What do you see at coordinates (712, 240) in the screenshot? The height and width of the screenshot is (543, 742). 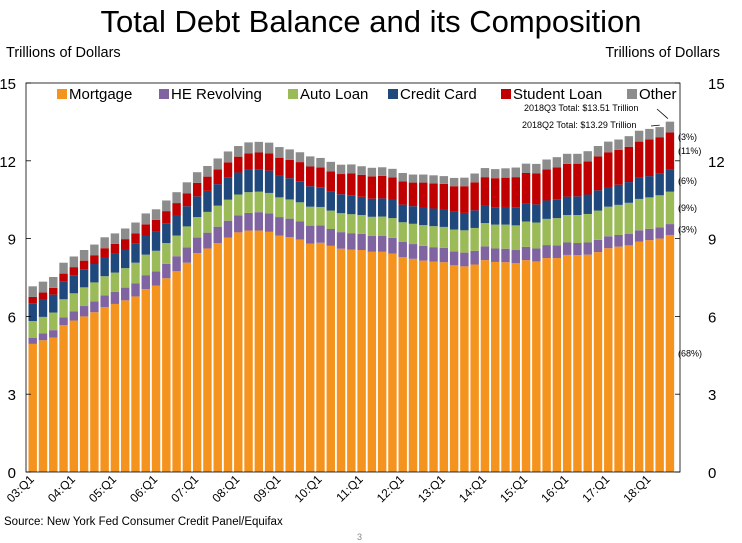 I see `y-tick-label-right: 9` at bounding box center [712, 240].